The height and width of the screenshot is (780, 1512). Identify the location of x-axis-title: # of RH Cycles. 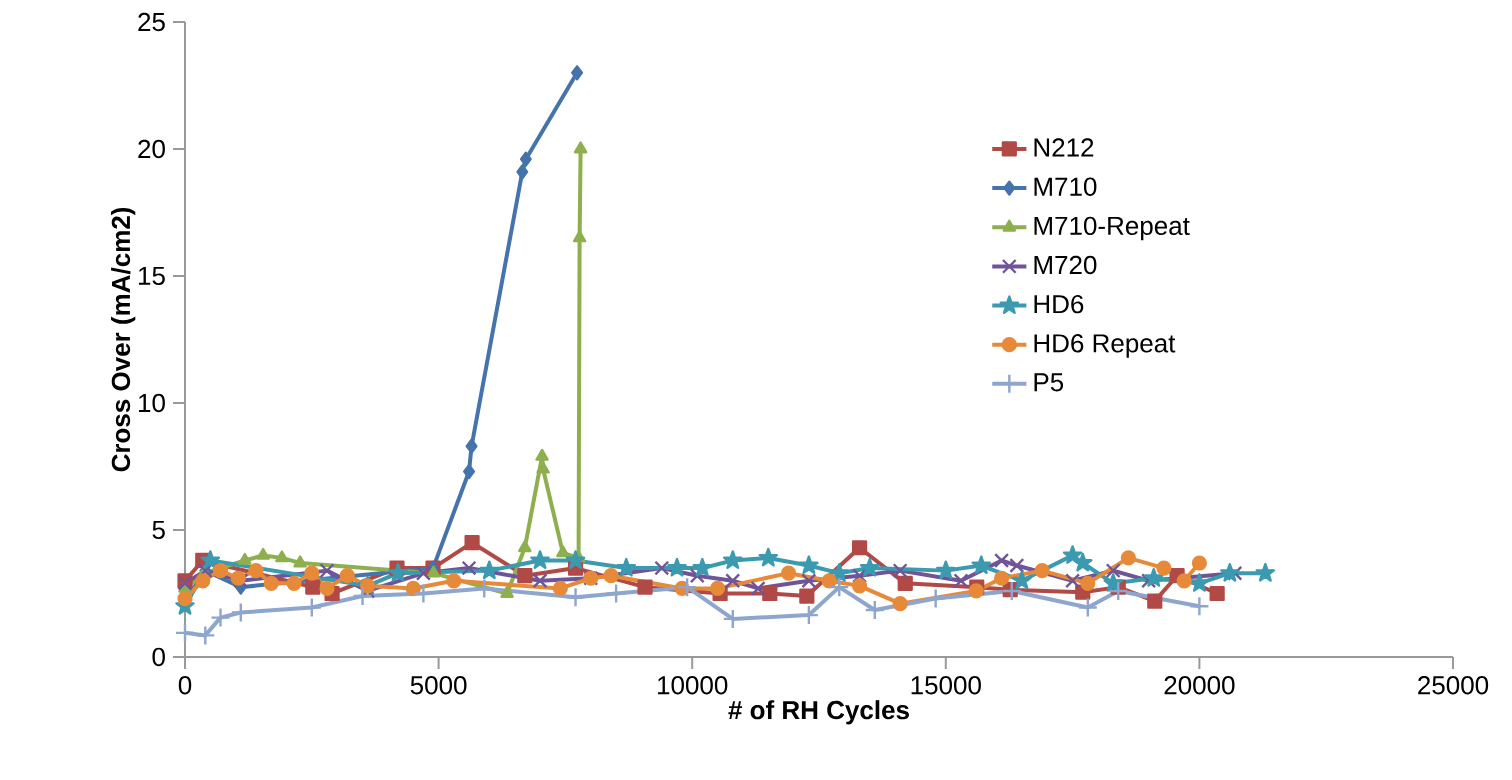
(818, 712).